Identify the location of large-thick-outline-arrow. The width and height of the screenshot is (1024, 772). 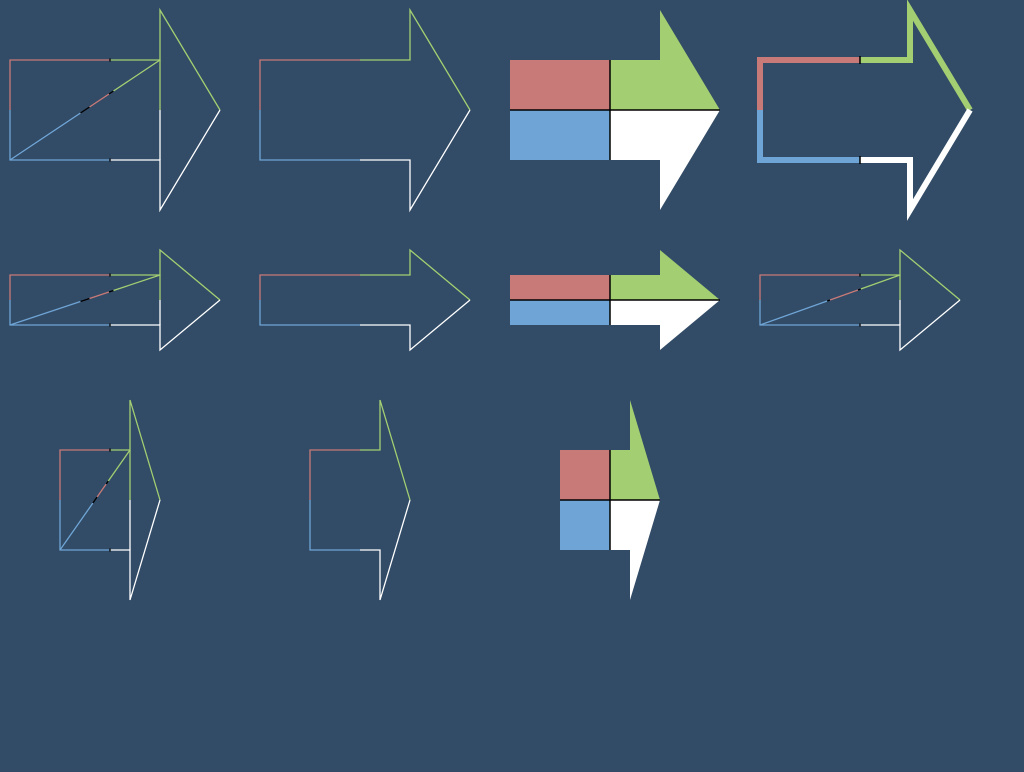
(865, 110).